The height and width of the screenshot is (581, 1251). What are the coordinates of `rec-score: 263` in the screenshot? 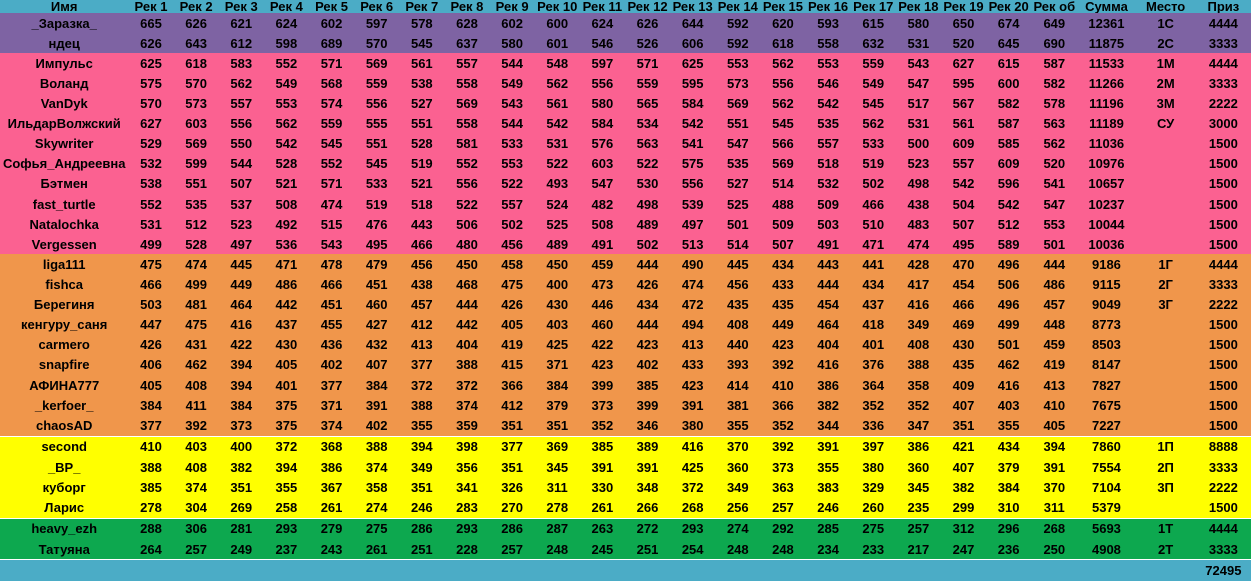 It's located at (602, 528).